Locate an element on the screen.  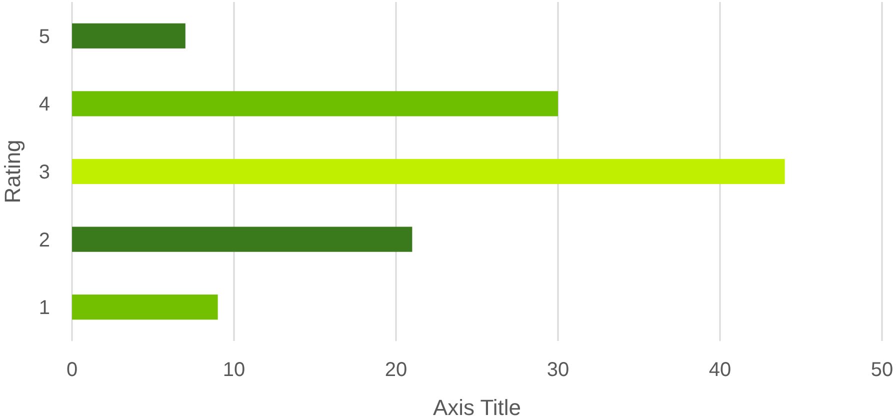
x-tick-label: 40 is located at coordinates (720, 370).